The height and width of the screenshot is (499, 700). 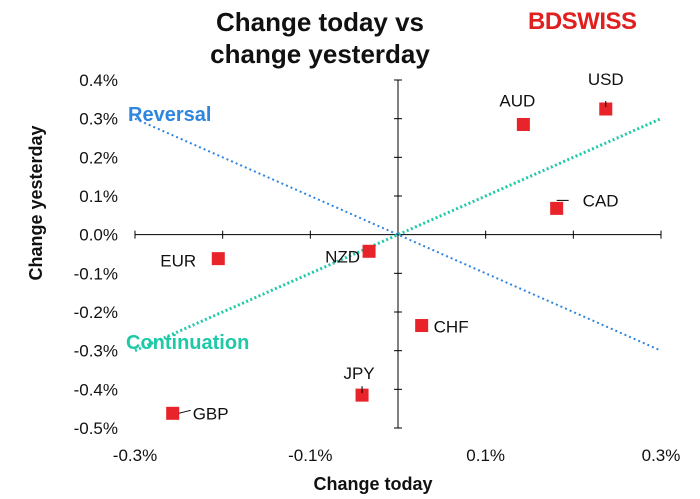 What do you see at coordinates (96, 273) in the screenshot?
I see `y-tick-label: -0.1%` at bounding box center [96, 273].